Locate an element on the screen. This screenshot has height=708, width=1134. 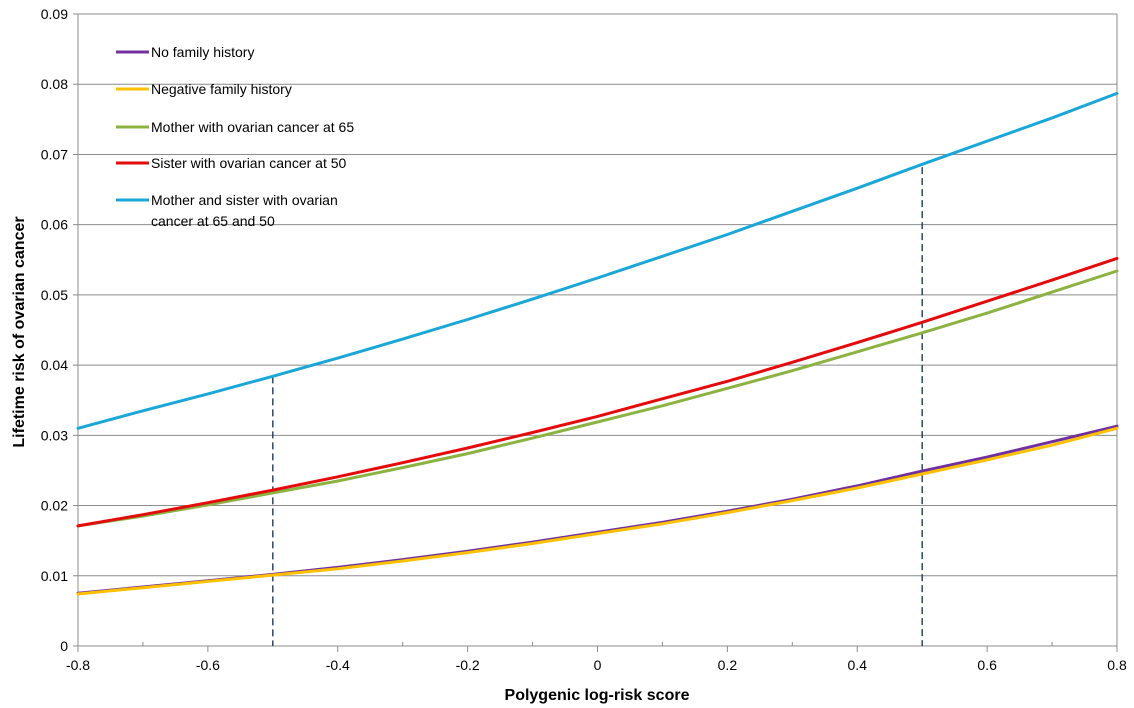
y-tick-label: 0.09 is located at coordinates (54, 14).